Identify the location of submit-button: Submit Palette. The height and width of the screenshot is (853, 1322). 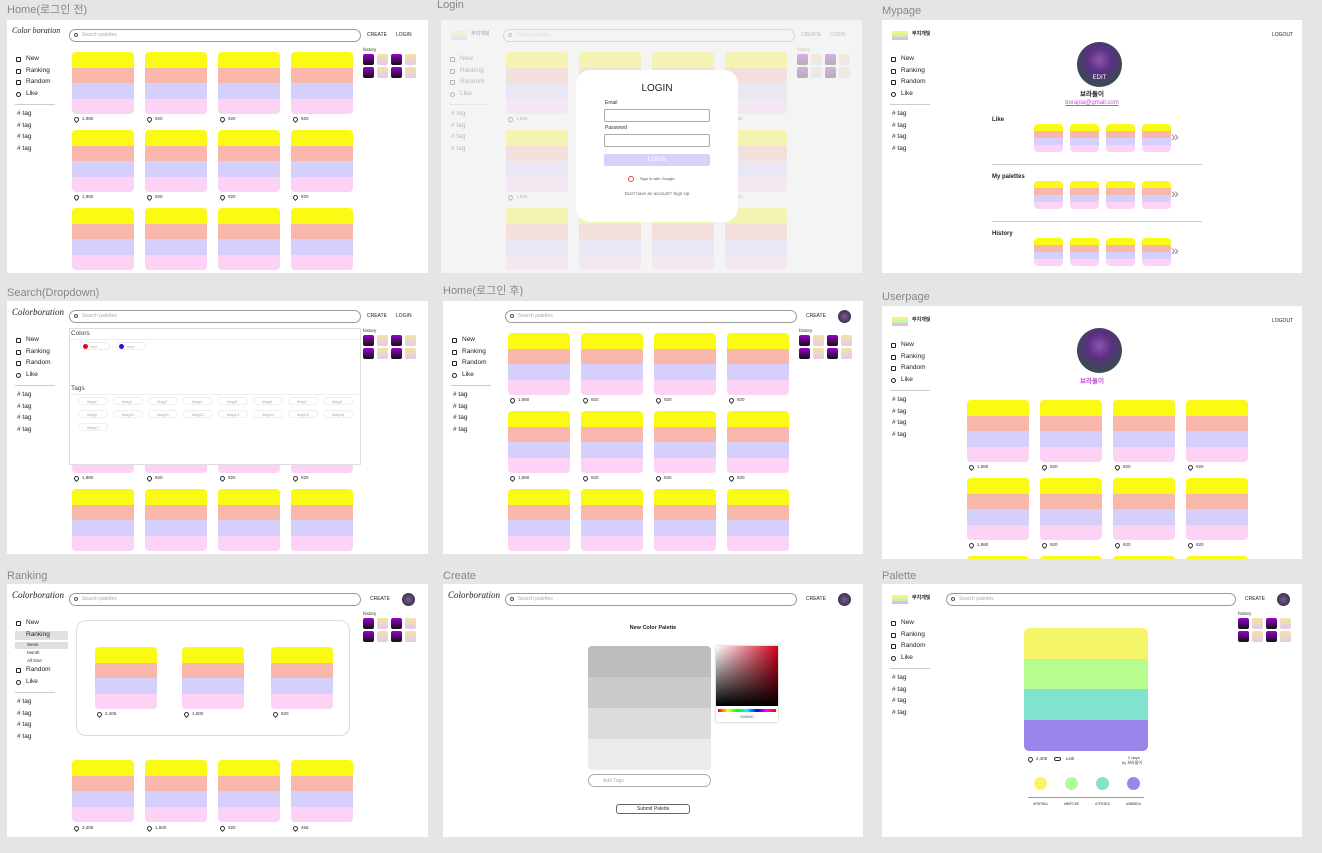
(653, 809).